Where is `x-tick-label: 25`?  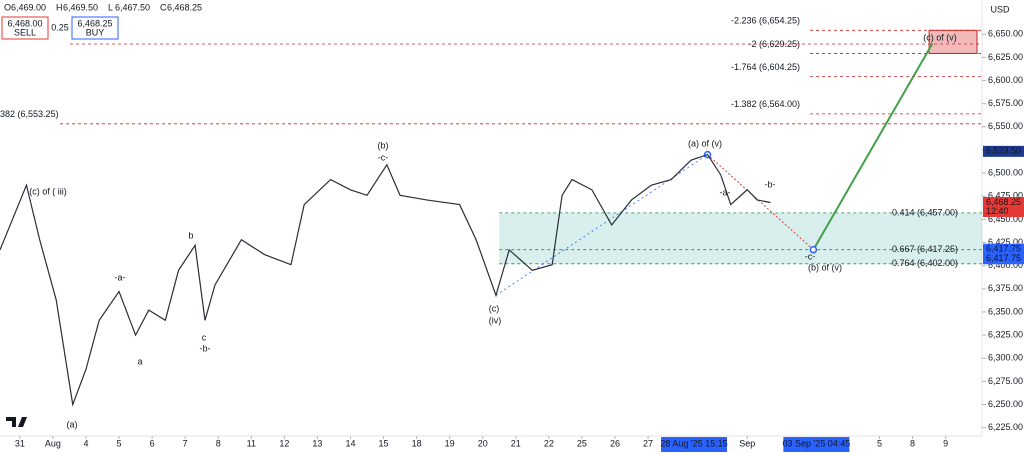
x-tick-label: 25 is located at coordinates (582, 443).